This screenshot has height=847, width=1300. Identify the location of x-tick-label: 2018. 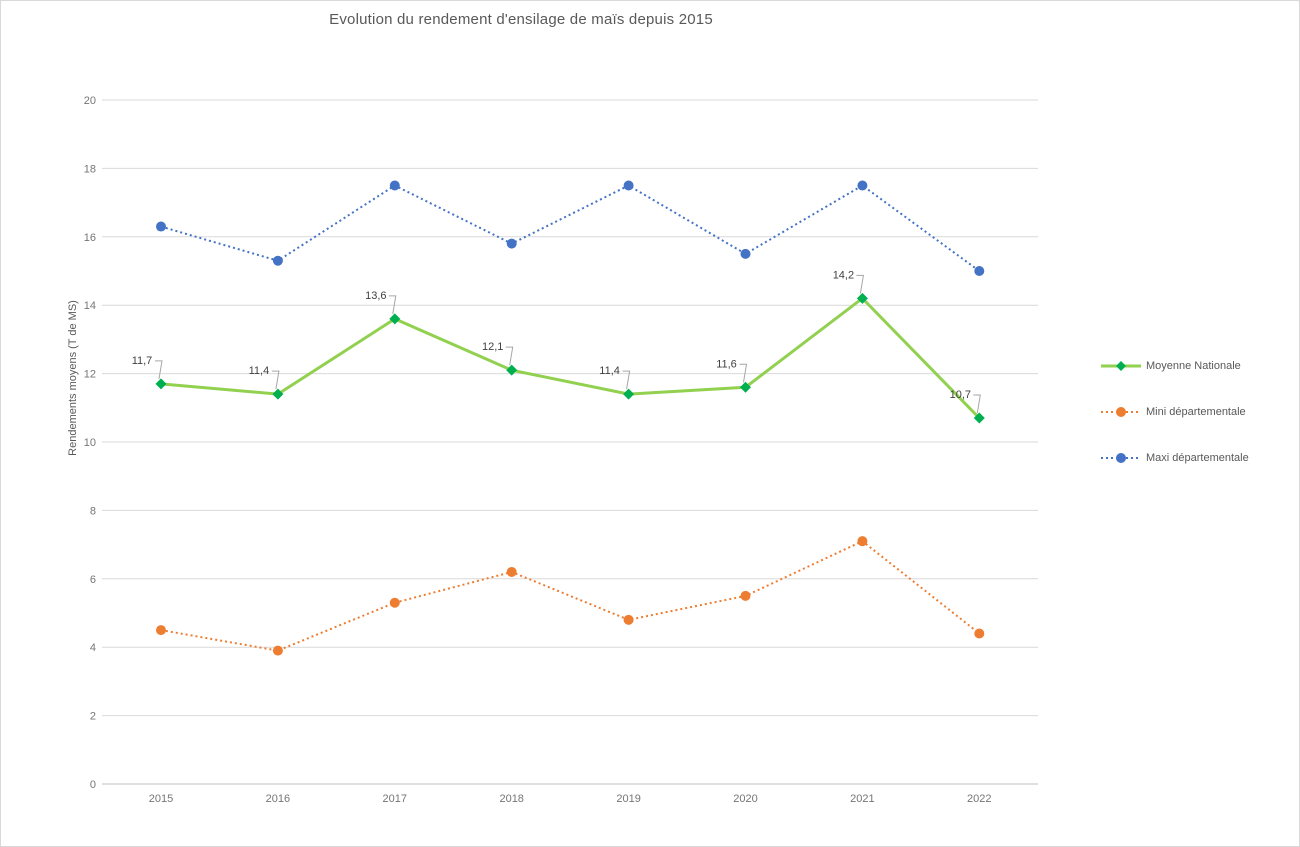
(511, 799).